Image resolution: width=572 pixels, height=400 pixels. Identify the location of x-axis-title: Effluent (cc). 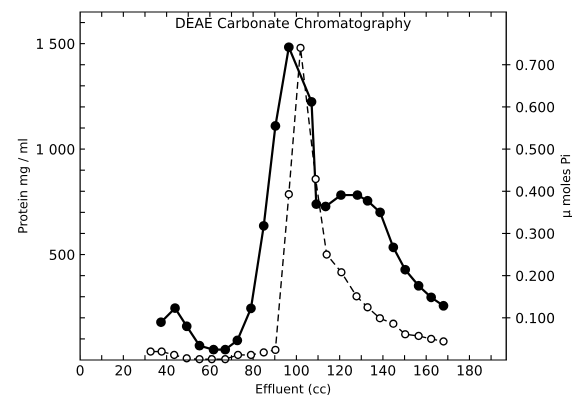
(293, 390).